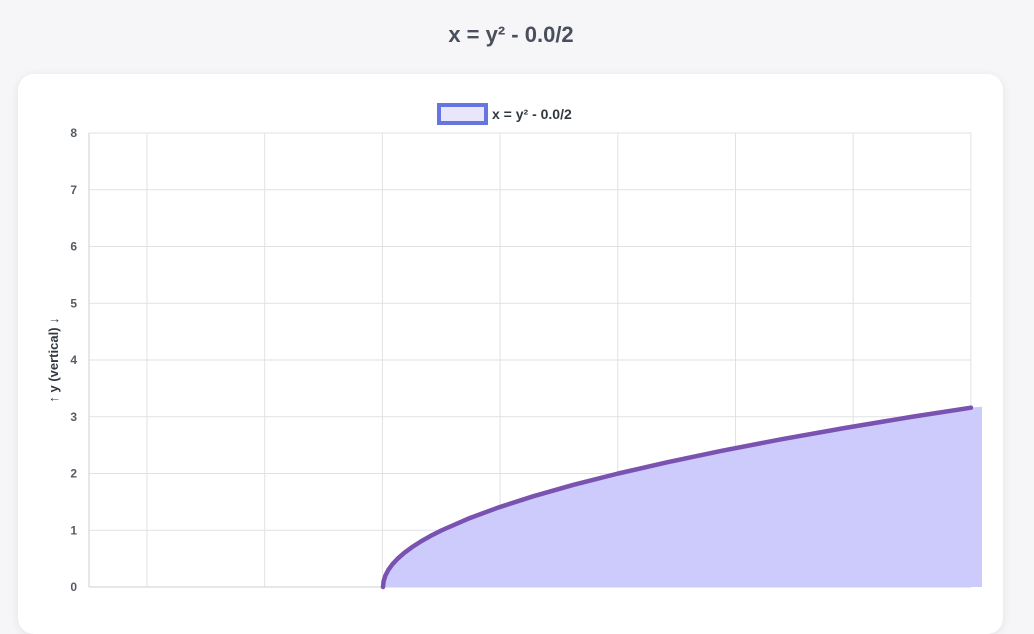 The height and width of the screenshot is (634, 1034). I want to click on y-tick-label: 4, so click(73, 360).